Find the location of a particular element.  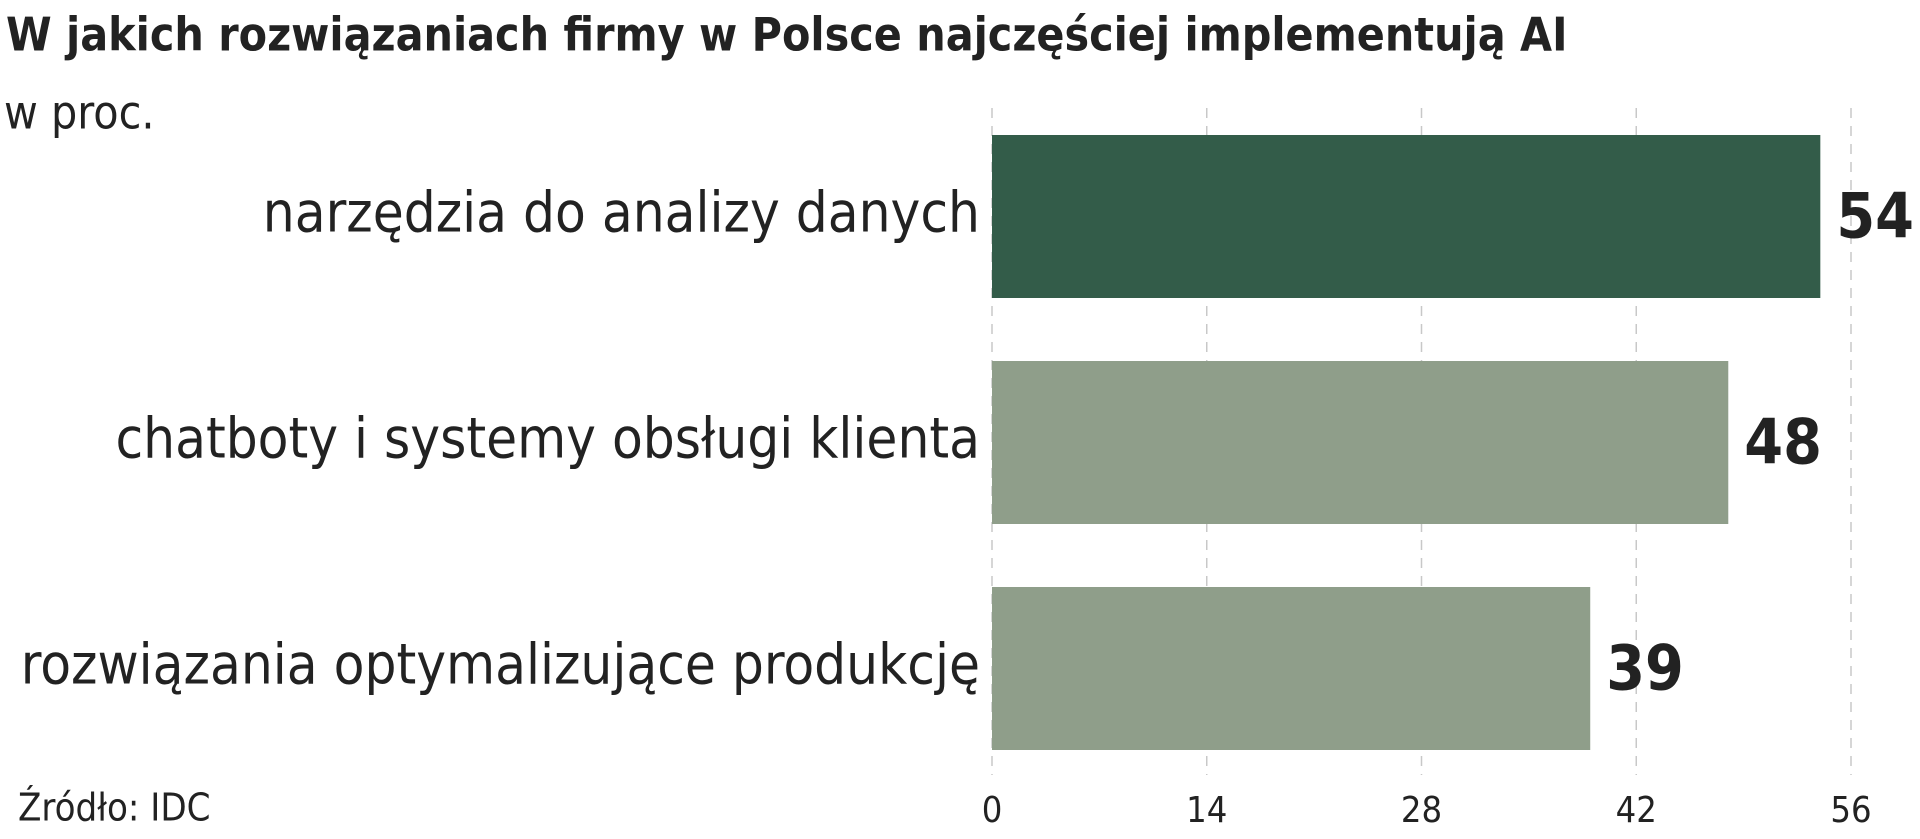

source: Źródło: IDC is located at coordinates (114, 808).